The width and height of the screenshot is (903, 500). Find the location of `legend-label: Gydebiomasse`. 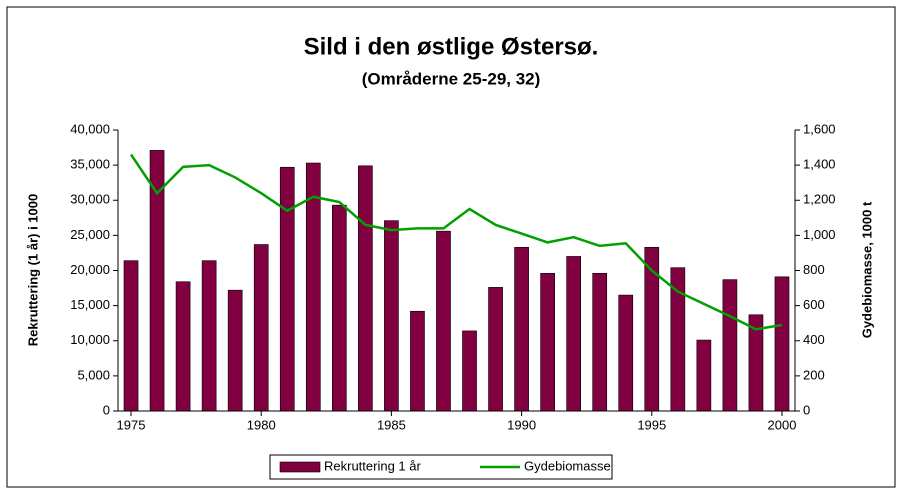

legend-label: Gydebiomasse is located at coordinates (567, 465).